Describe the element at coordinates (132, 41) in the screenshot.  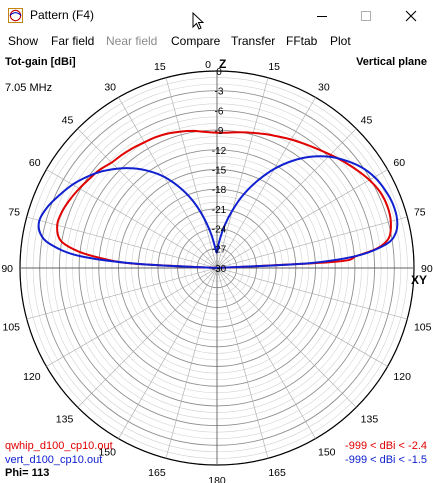
I see `menu-near-field: Near field` at that location.